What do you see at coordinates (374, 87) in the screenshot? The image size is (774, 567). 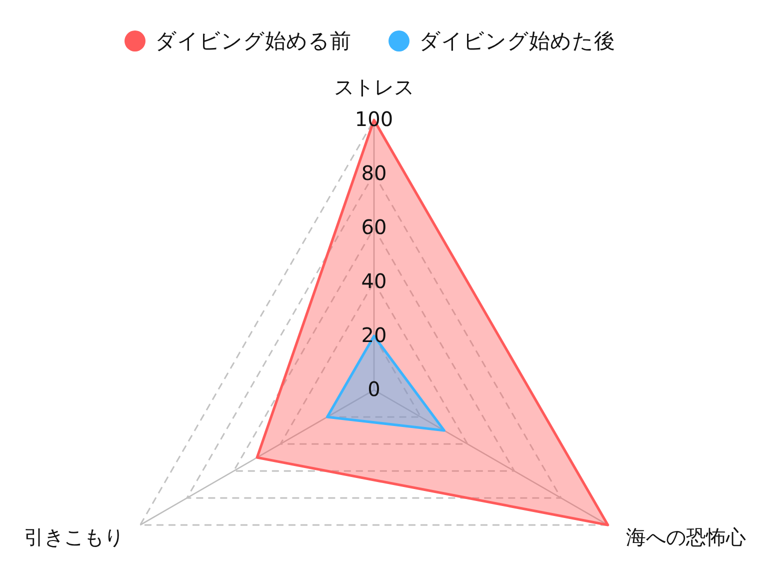 I see `spoke-label: ストレス` at bounding box center [374, 87].